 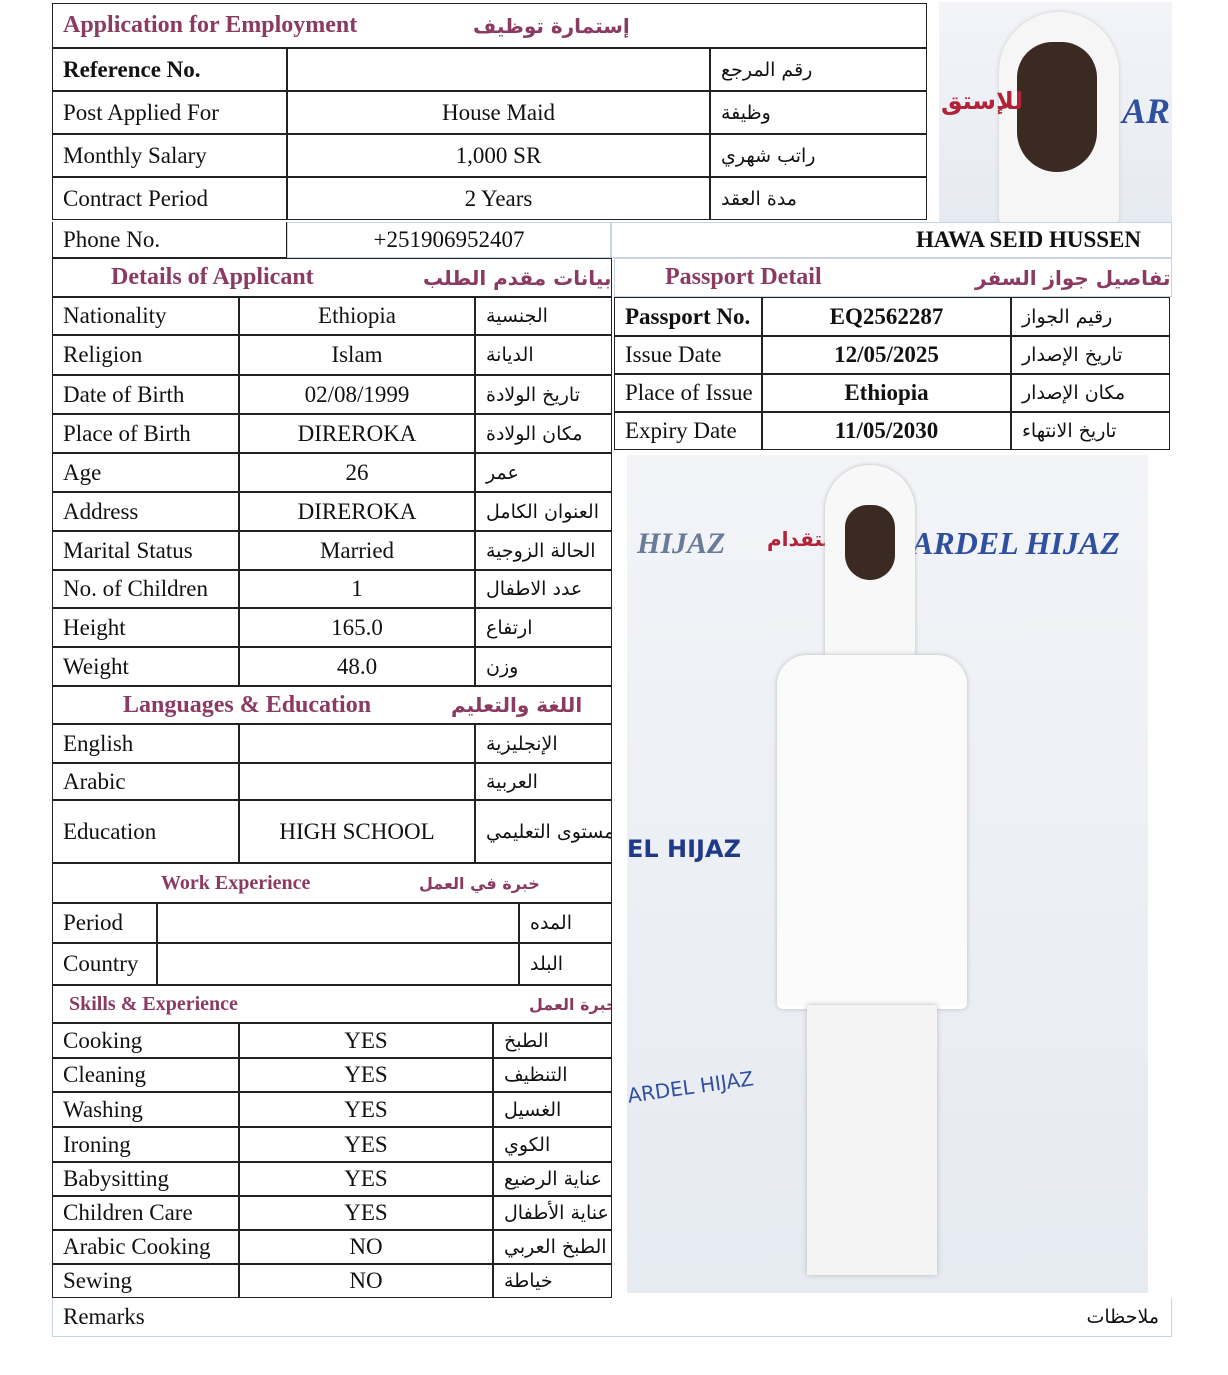 I want to click on row-value: Islam, so click(x=357, y=355).